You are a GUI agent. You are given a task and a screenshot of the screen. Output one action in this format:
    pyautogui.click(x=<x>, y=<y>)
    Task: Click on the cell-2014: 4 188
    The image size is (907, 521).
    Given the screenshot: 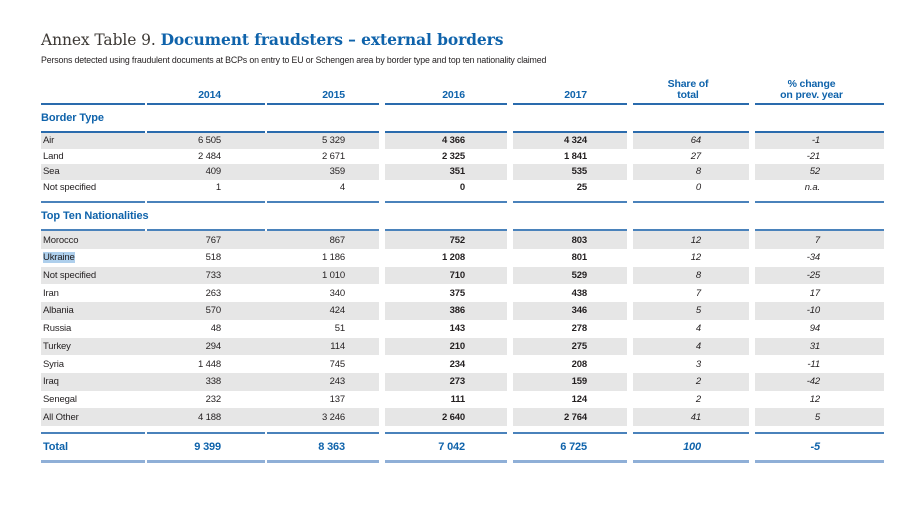 What is the action you would take?
    pyautogui.click(x=209, y=417)
    